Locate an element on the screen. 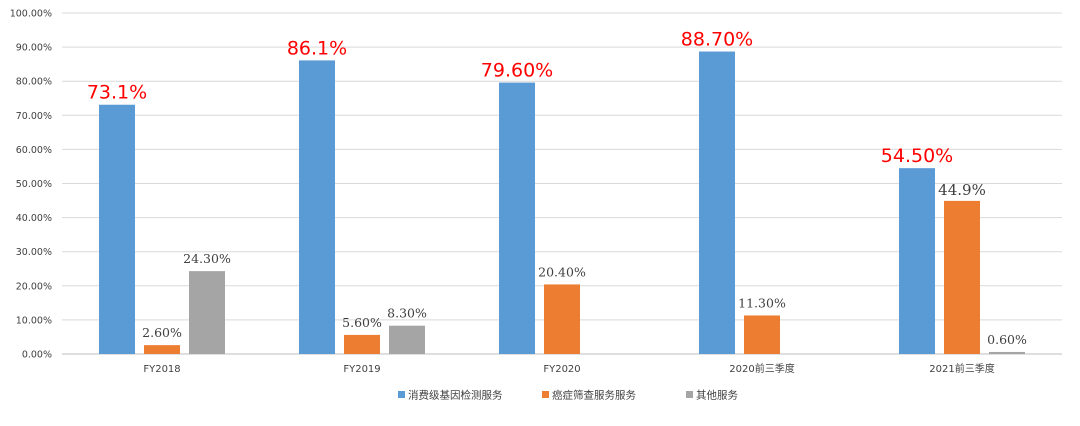 Image resolution: width=1080 pixels, height=426 pixels. y-tick-label: 80.00% is located at coordinates (34, 82).